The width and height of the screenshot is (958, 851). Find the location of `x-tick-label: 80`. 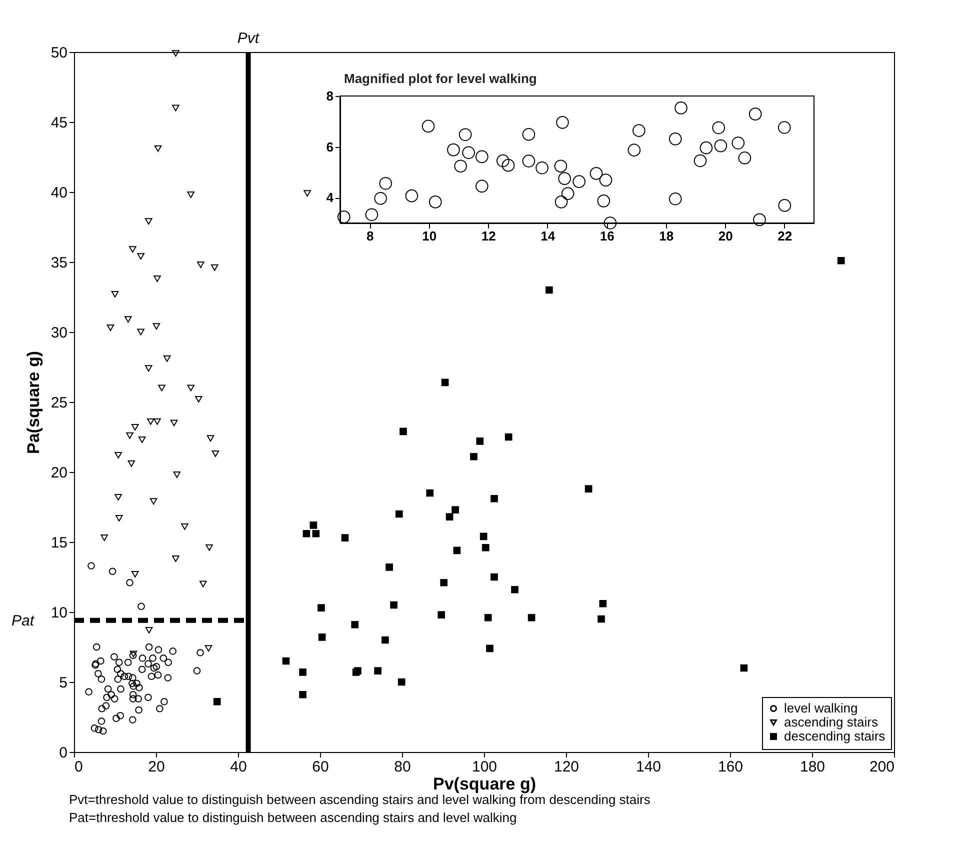

x-tick-label: 80 is located at coordinates (402, 767).